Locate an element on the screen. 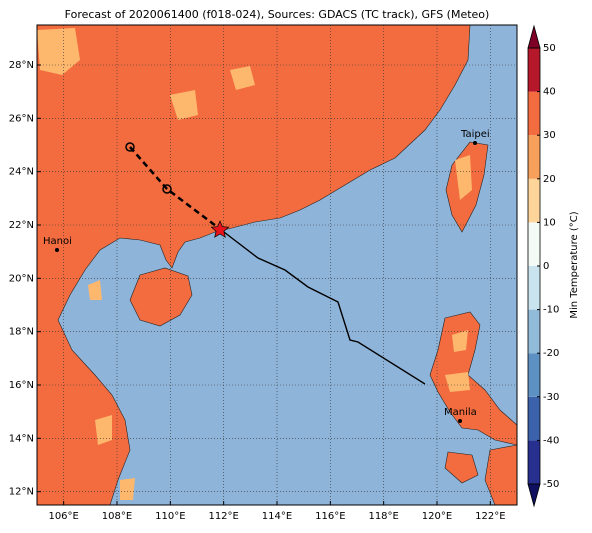 The image size is (592, 533). y-tick-label: 28°N is located at coordinates (21, 65).